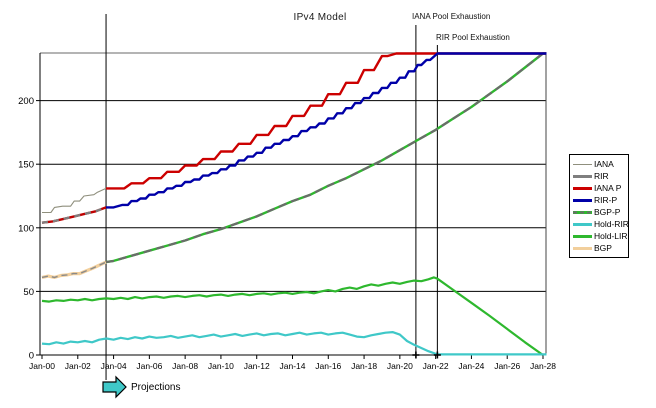  Describe the element at coordinates (74, 215) in the screenshot. I see `series-rir` at that location.